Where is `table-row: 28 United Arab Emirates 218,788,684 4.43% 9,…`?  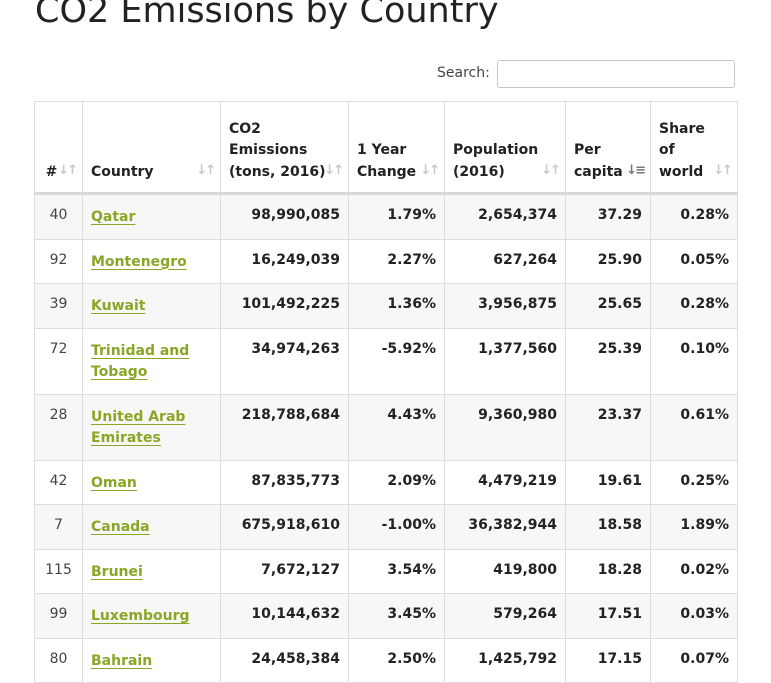 table-row: 28 United Arab Emirates 218,788,684 4.43% 9,… is located at coordinates (386, 427).